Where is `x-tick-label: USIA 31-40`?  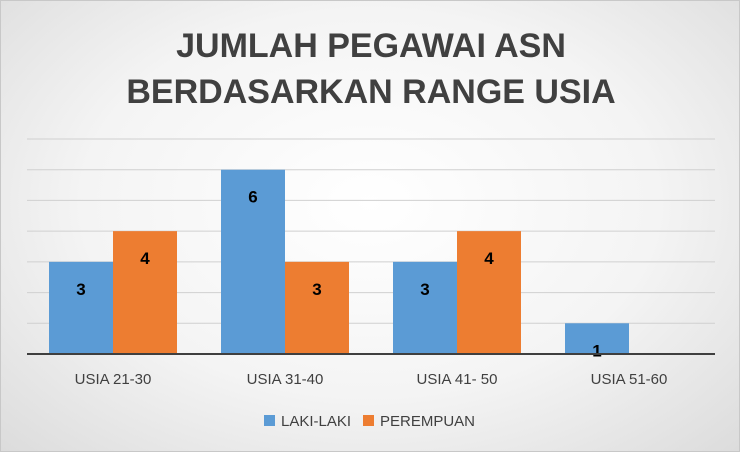 x-tick-label: USIA 31-40 is located at coordinates (285, 379).